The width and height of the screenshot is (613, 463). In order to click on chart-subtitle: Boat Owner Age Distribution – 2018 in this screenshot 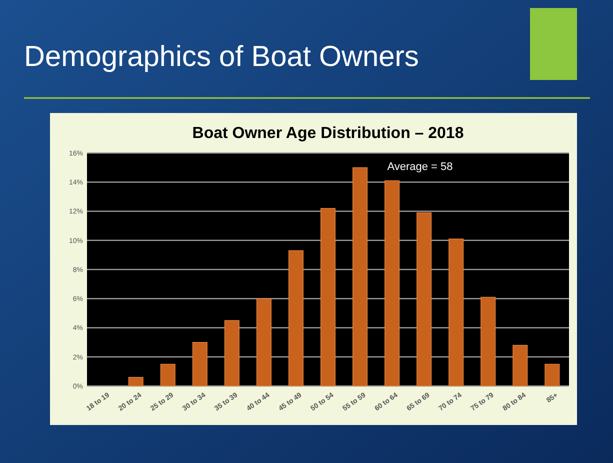, I will do `click(328, 133)`.